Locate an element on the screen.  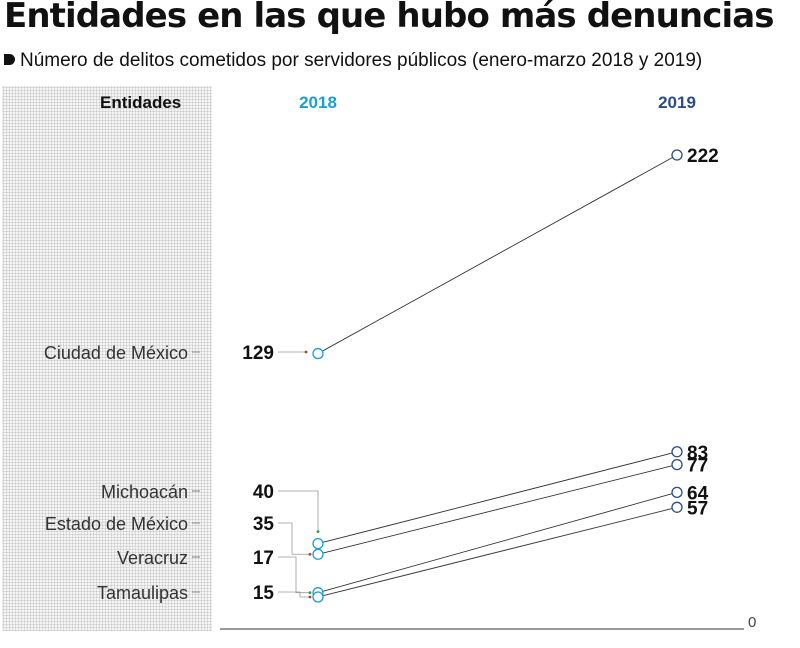
bullet-icon is located at coordinates (9, 59).